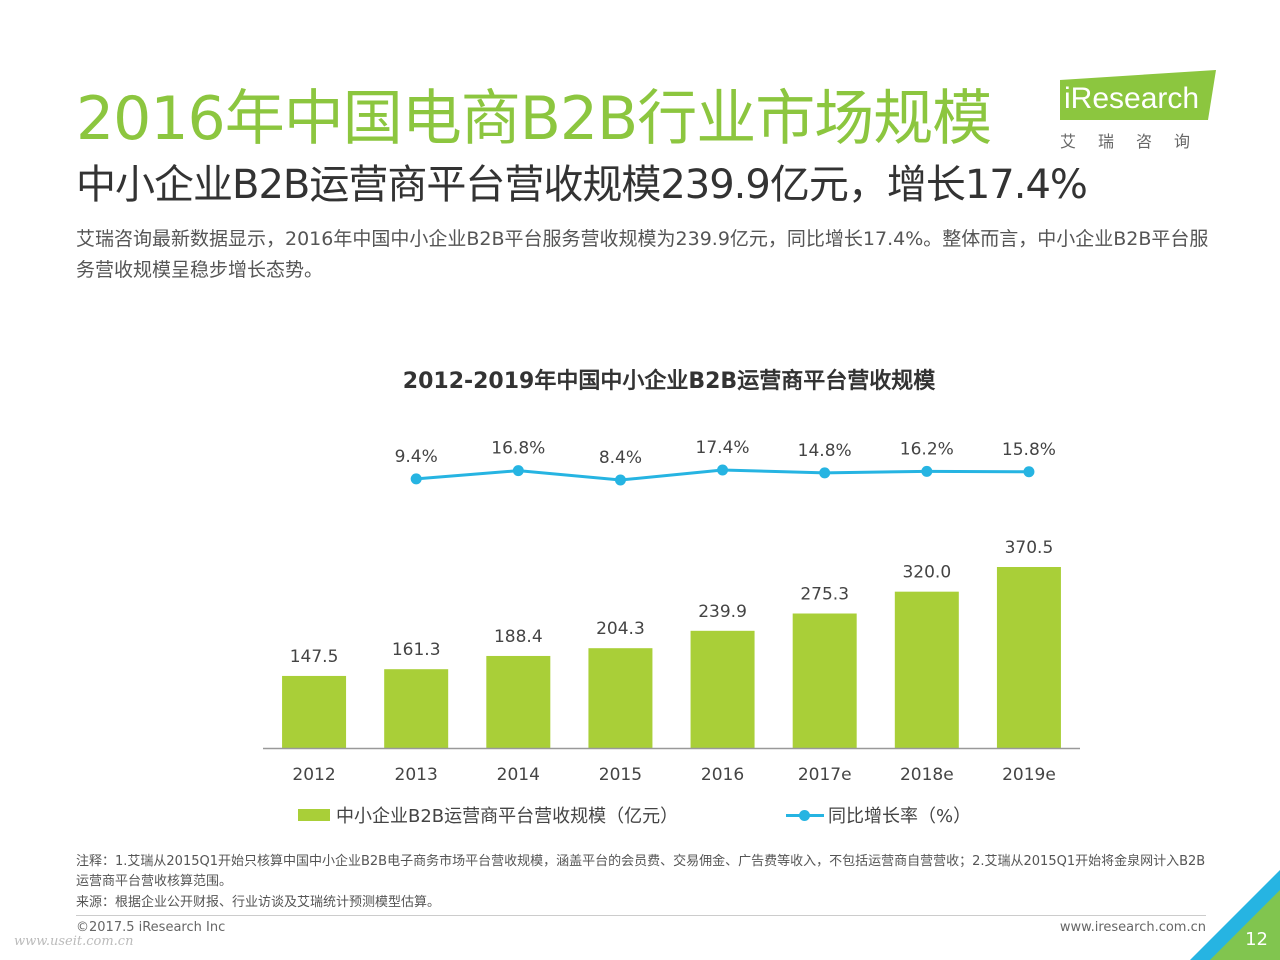 This screenshot has height=960, width=1280. I want to click on page-title: 2016年中国电商B2B行业市场规模, so click(534, 119).